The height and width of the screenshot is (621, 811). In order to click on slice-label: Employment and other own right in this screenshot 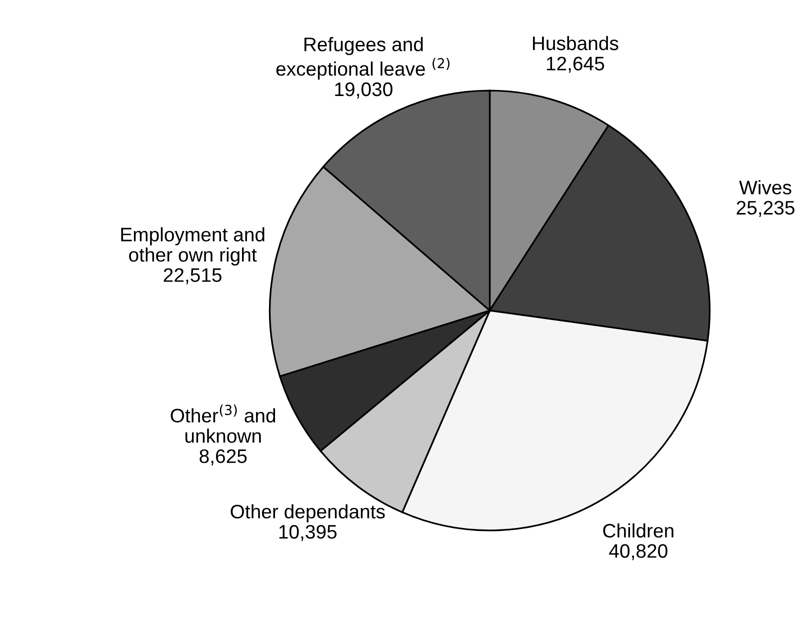, I will do `click(192, 246)`.